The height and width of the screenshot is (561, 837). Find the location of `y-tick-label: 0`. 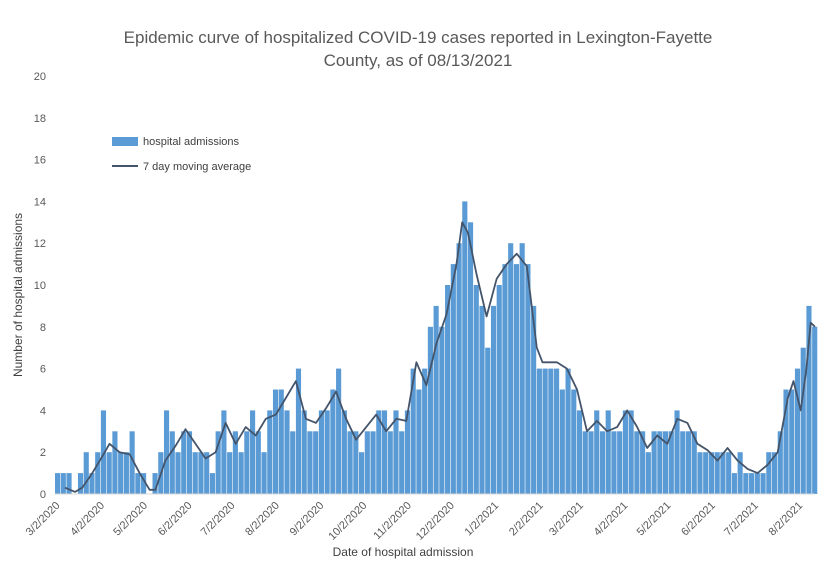

y-tick-label: 0 is located at coordinates (43, 495).